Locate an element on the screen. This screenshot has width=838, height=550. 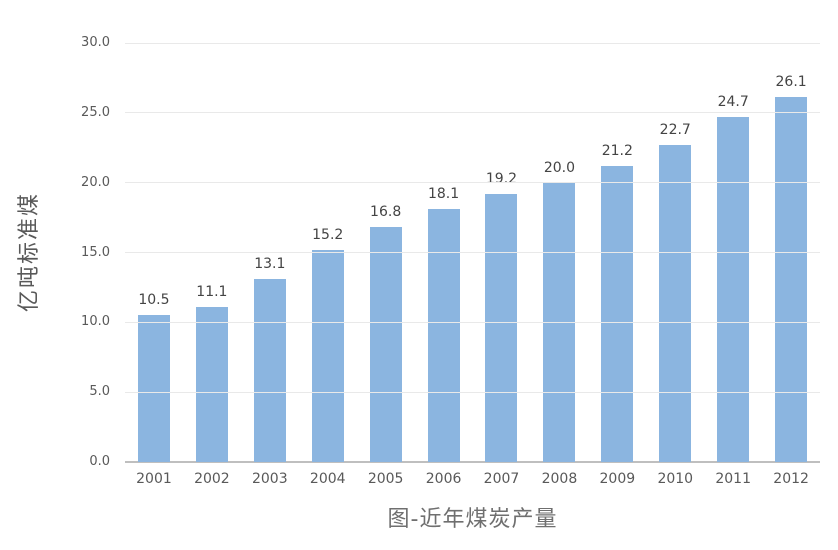
bar-value-label: 15.2 is located at coordinates (328, 234).